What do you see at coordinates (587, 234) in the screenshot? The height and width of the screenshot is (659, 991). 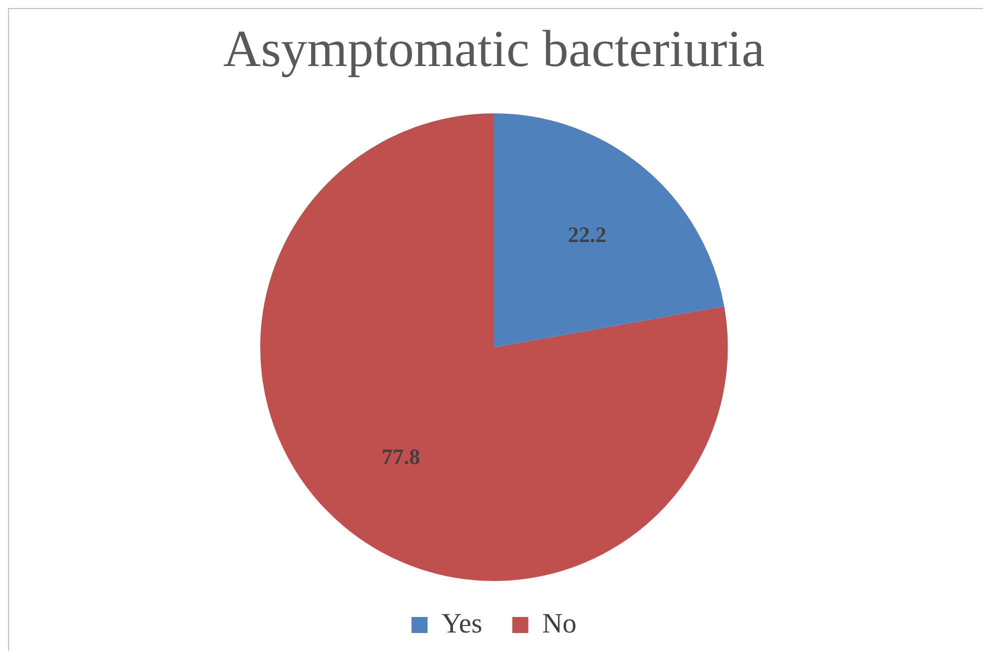 I see `data-label: 22.2` at bounding box center [587, 234].